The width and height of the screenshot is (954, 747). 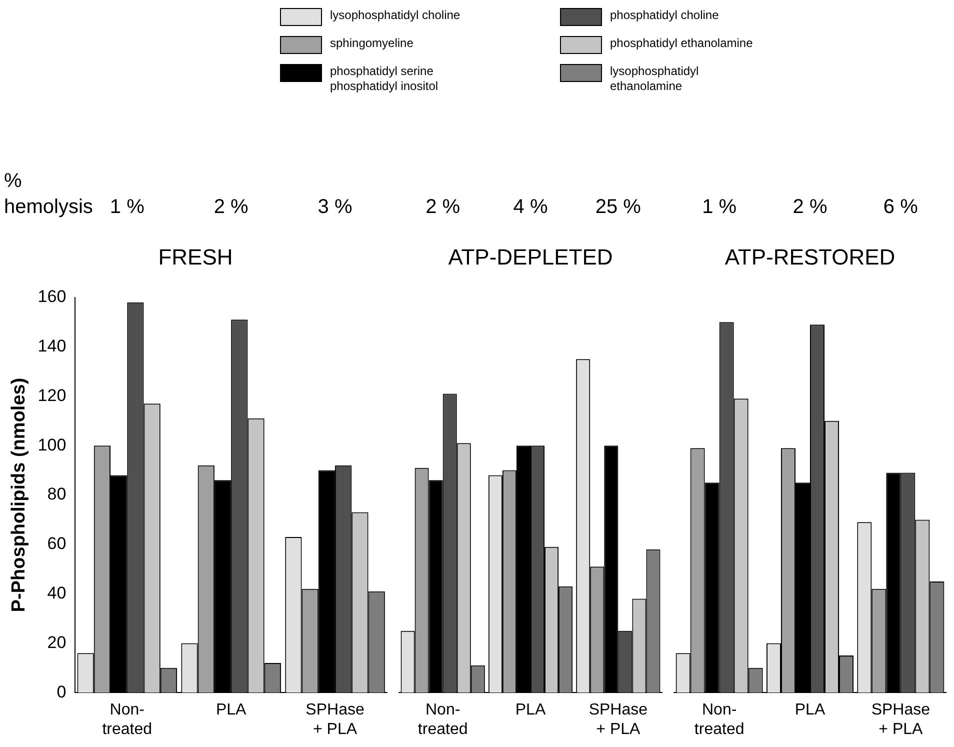 What do you see at coordinates (665, 15) in the screenshot?
I see `legend-label: phosphatidyl choline` at bounding box center [665, 15].